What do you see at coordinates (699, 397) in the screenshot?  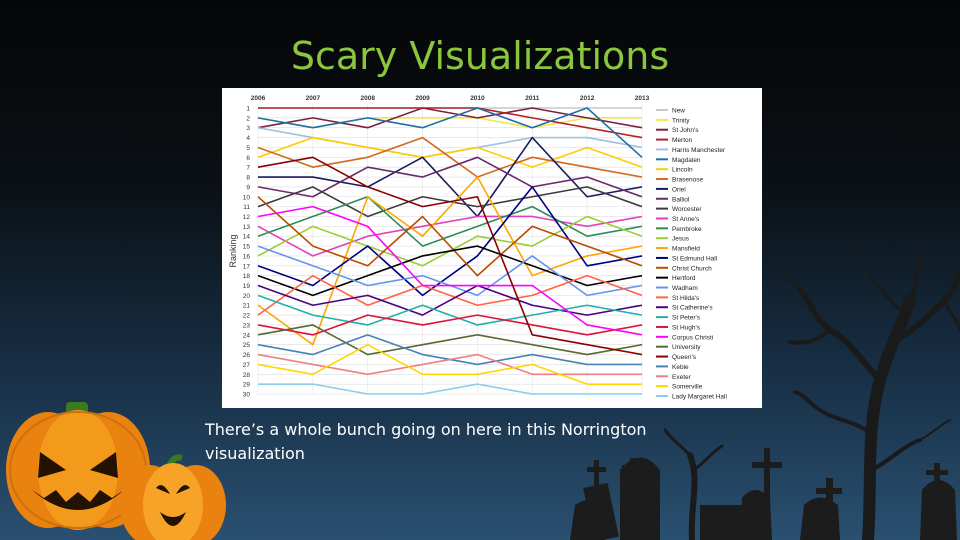 I see `legend-label: Lady Margaret Hall` at bounding box center [699, 397].